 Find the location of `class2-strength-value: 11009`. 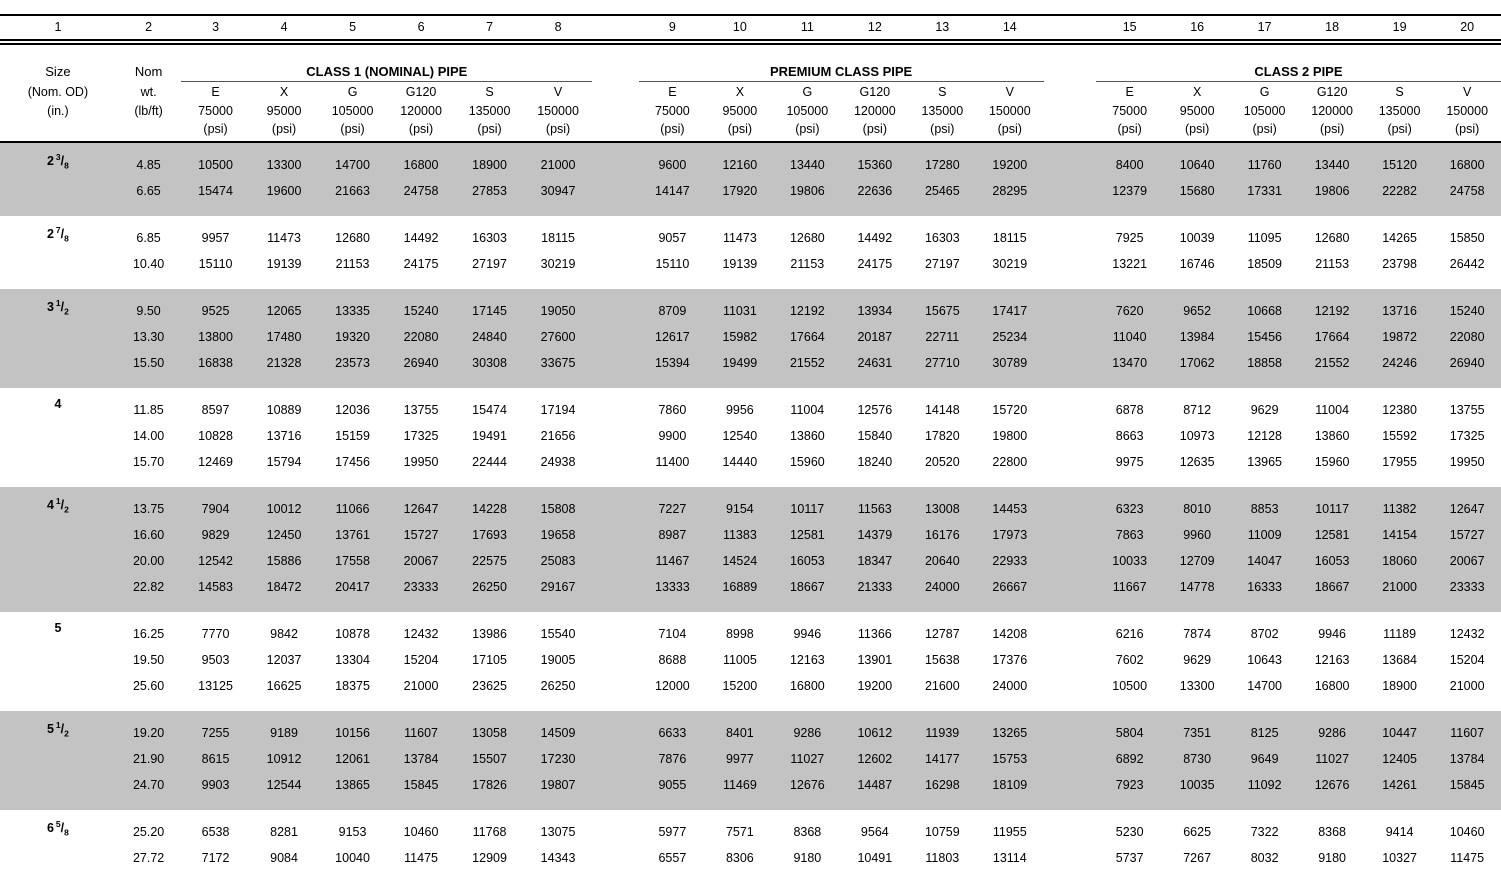

class2-strength-value: 11009 is located at coordinates (1264, 535).